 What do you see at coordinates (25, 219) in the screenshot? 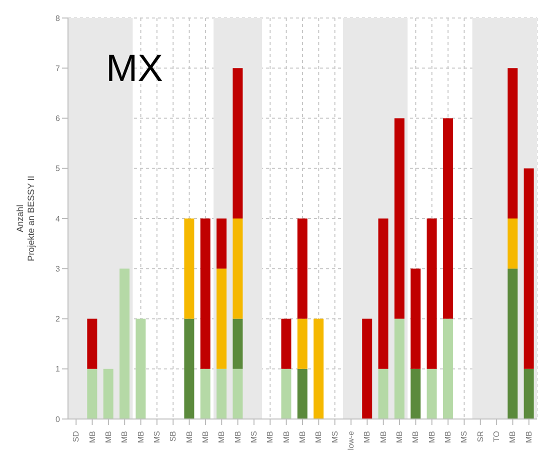
I see `y-axis-title: Anzahl Projekte an BESSY II` at bounding box center [25, 219].